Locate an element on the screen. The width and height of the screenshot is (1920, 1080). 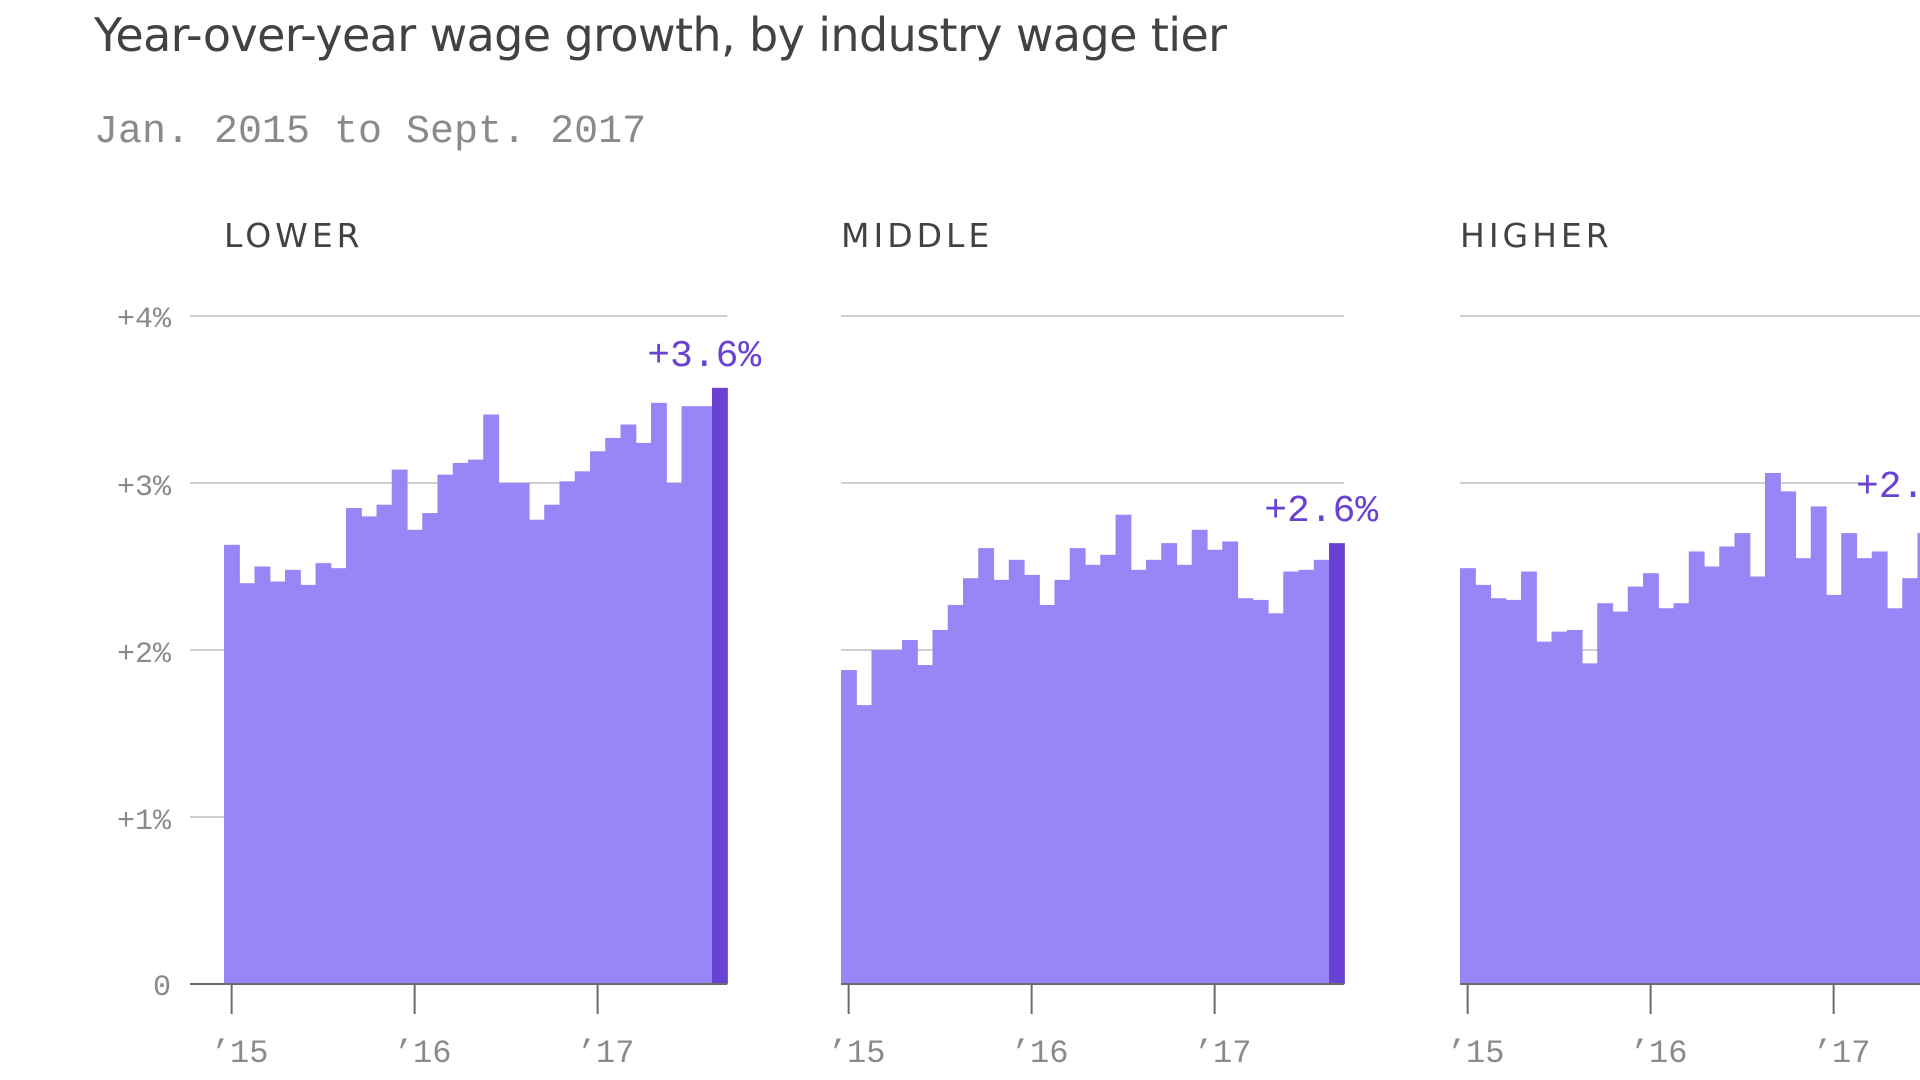
y-tick-label: +2% is located at coordinates (144, 655).